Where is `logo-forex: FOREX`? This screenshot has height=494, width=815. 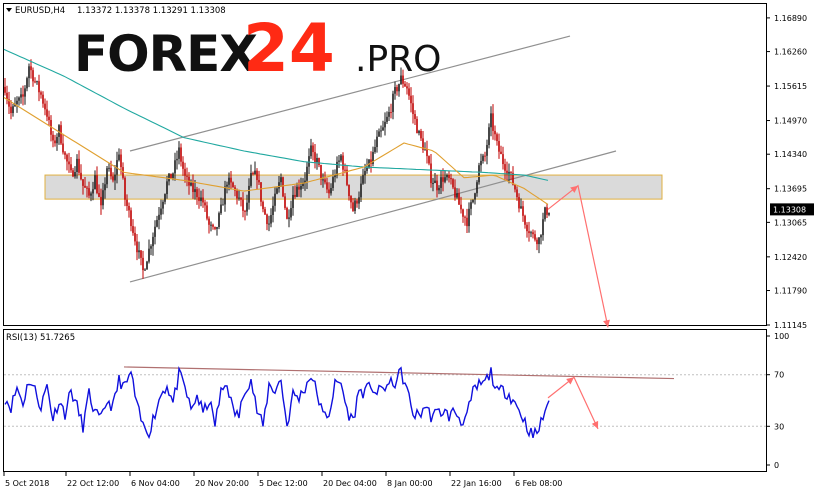 logo-forex: FOREX is located at coordinates (165, 54).